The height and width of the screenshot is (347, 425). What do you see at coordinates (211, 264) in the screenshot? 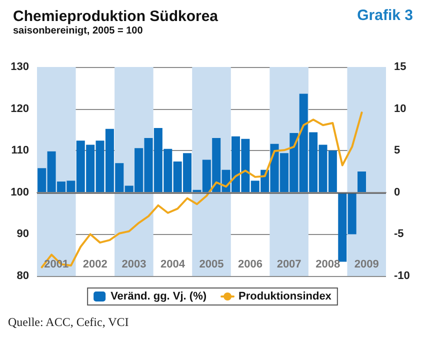
I see `x-tick-label: 2005` at bounding box center [211, 264].